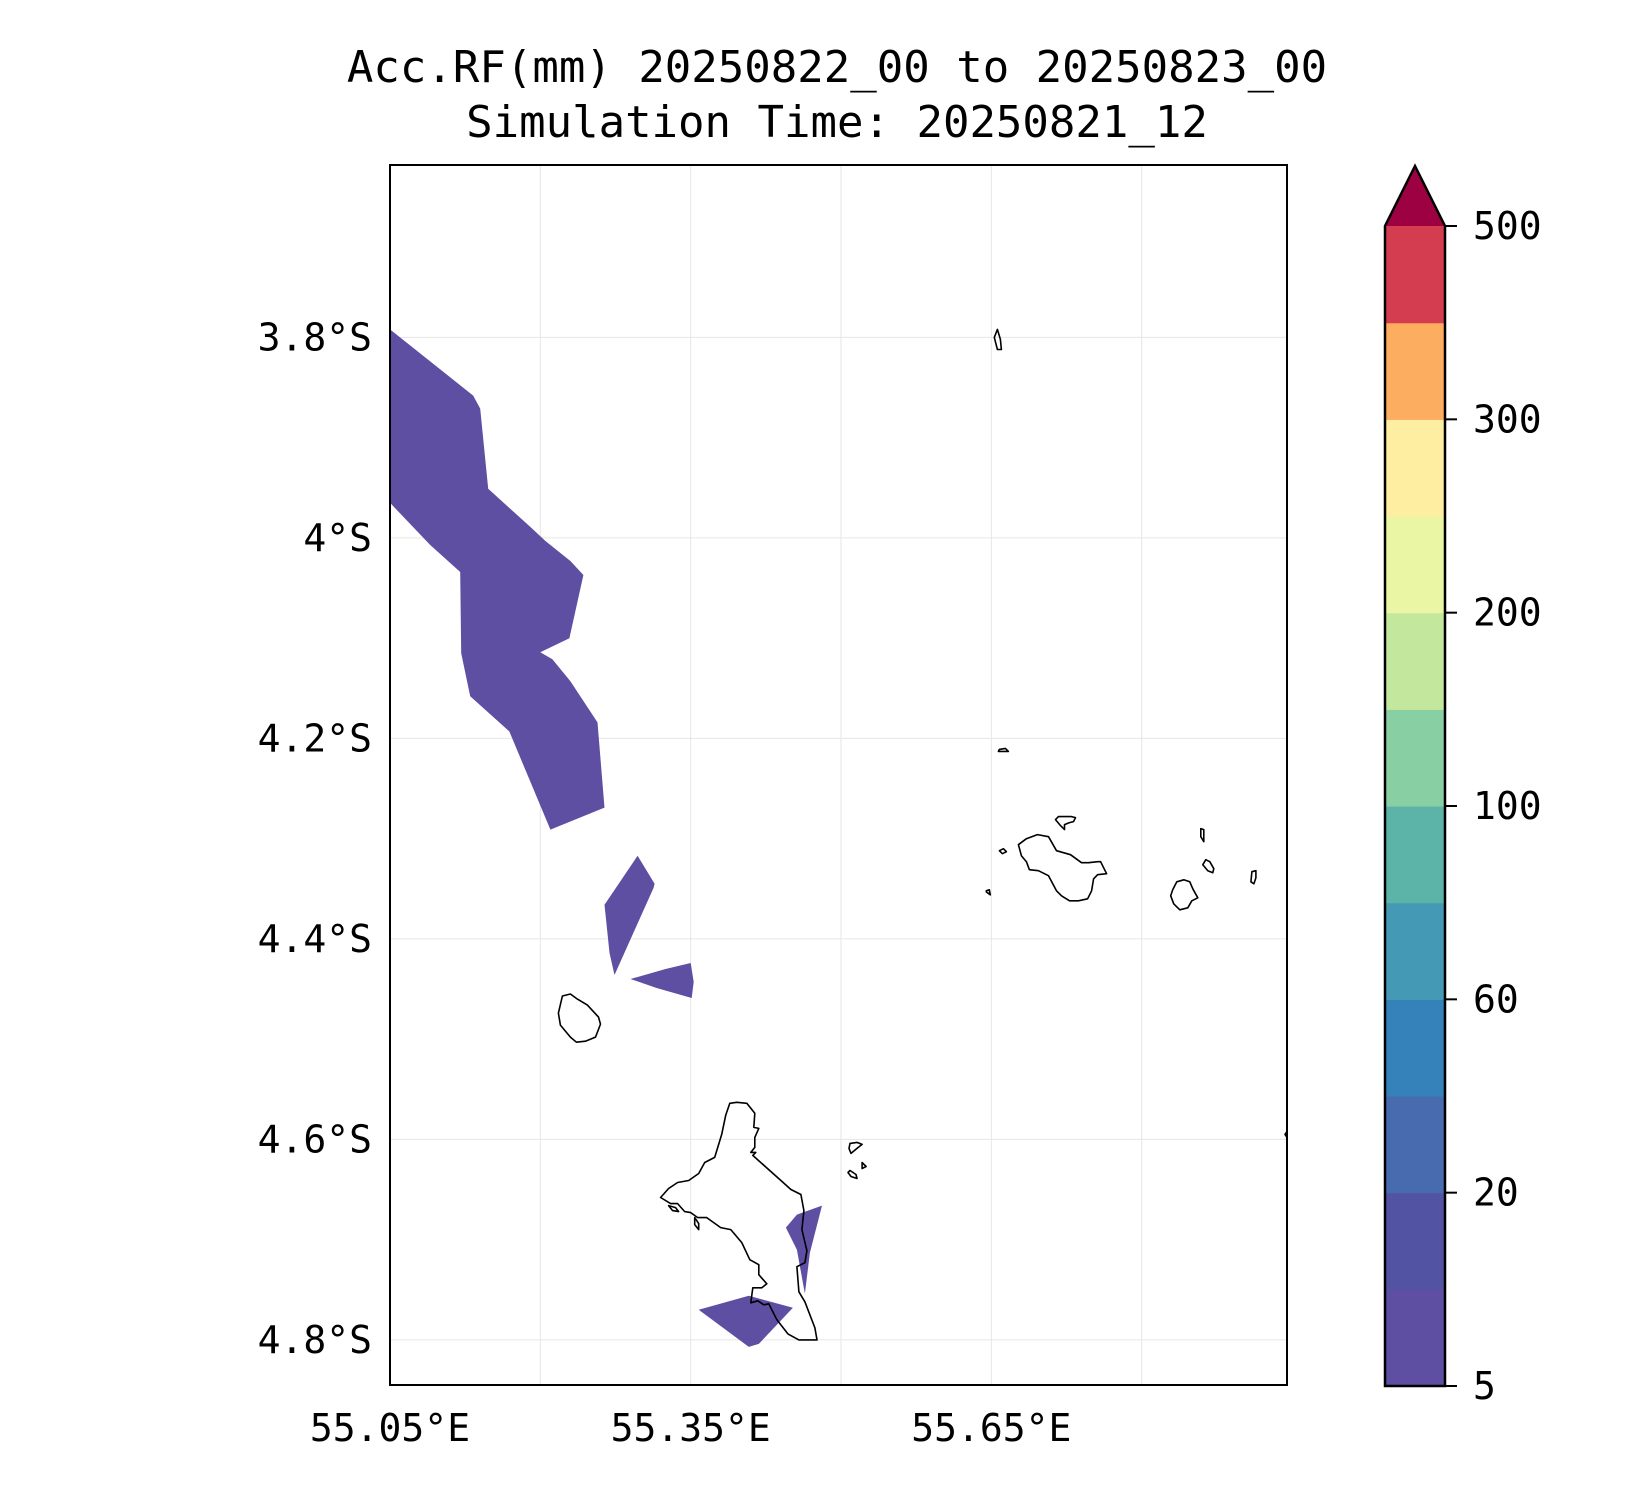 The image size is (1650, 1500). I want to click on coastline-booby, so click(1003, 851).